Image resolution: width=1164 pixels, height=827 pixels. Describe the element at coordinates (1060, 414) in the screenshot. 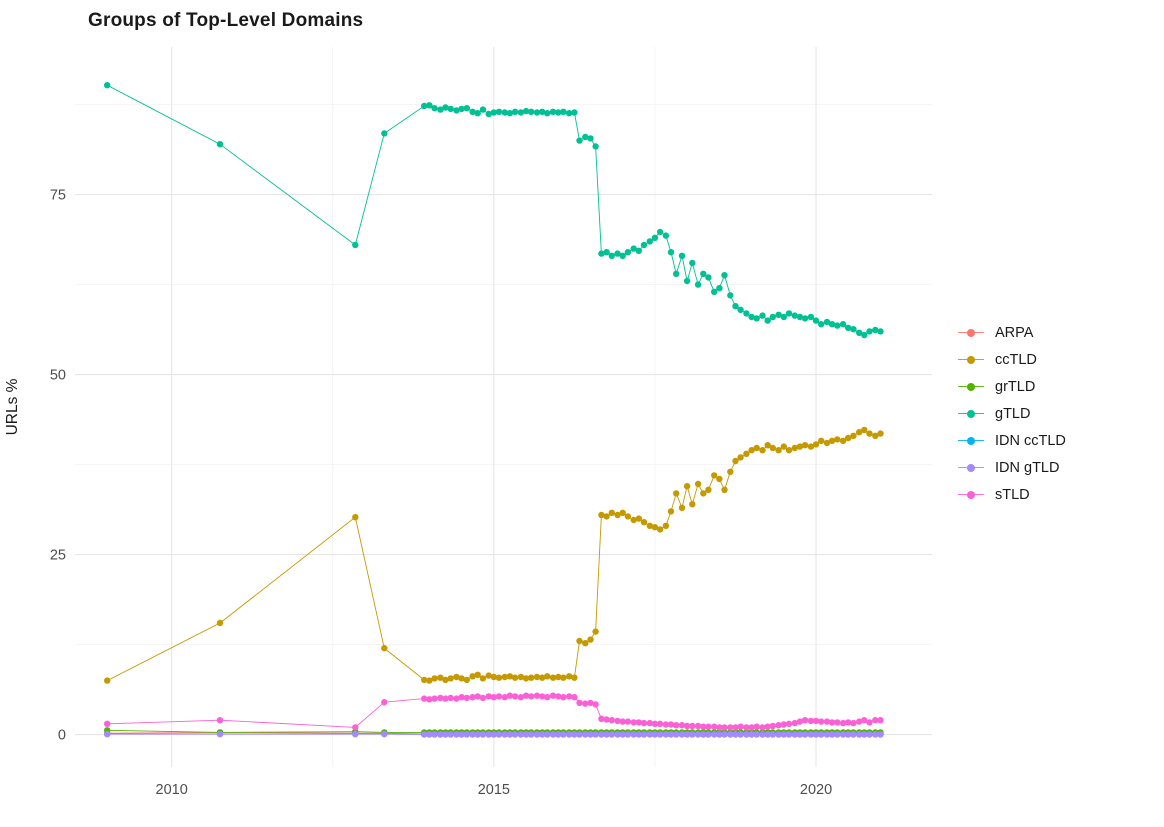

I see `legend-item: gTLD` at that location.